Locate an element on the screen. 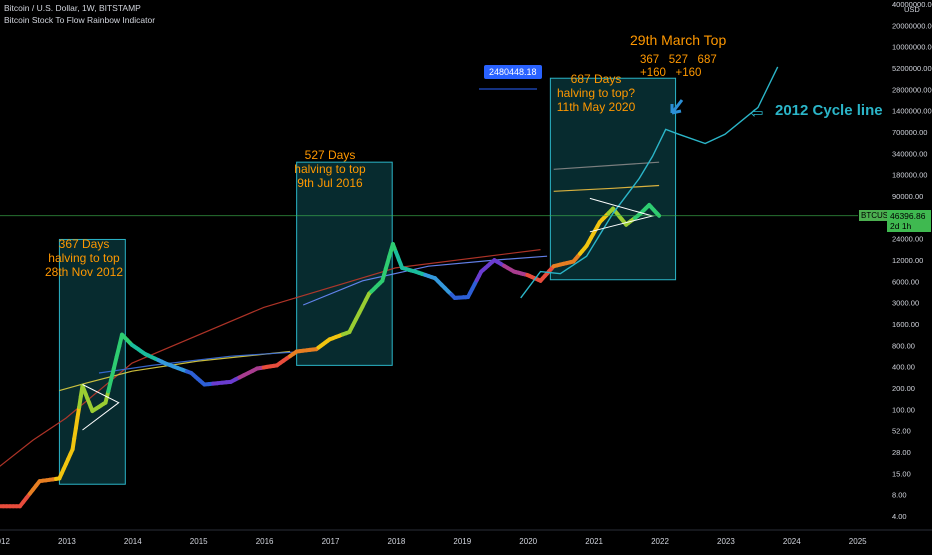 Image resolution: width=932 pixels, height=555 pixels. time-tick-label: 2015 is located at coordinates (199, 541).